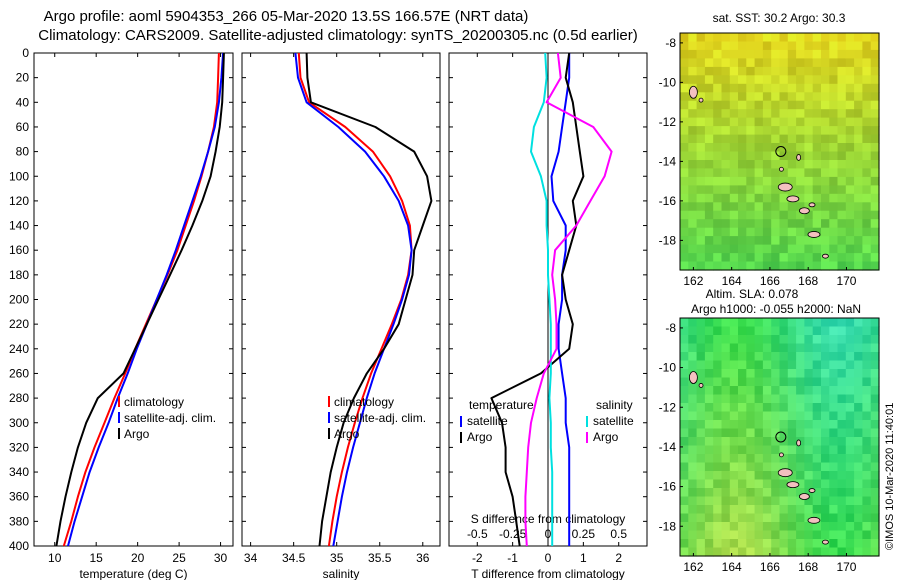 Image resolution: width=900 pixels, height=580 pixels. What do you see at coordinates (670, 328) in the screenshot?
I see `lat-tick-label: -8` at bounding box center [670, 328].